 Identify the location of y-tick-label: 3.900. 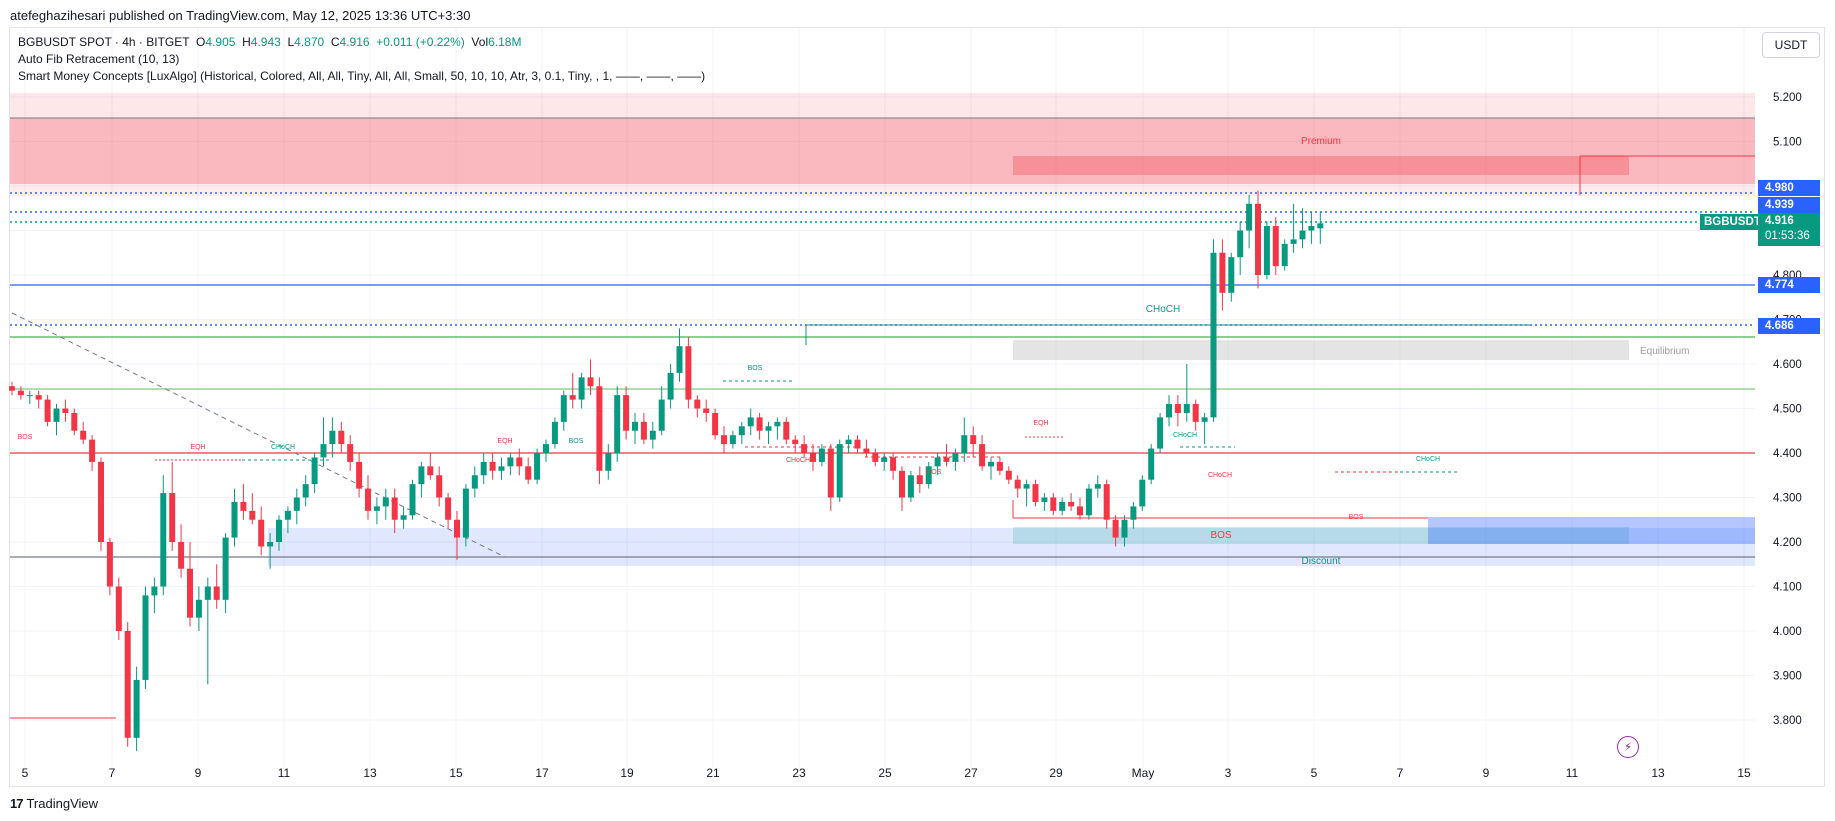
(1787, 677).